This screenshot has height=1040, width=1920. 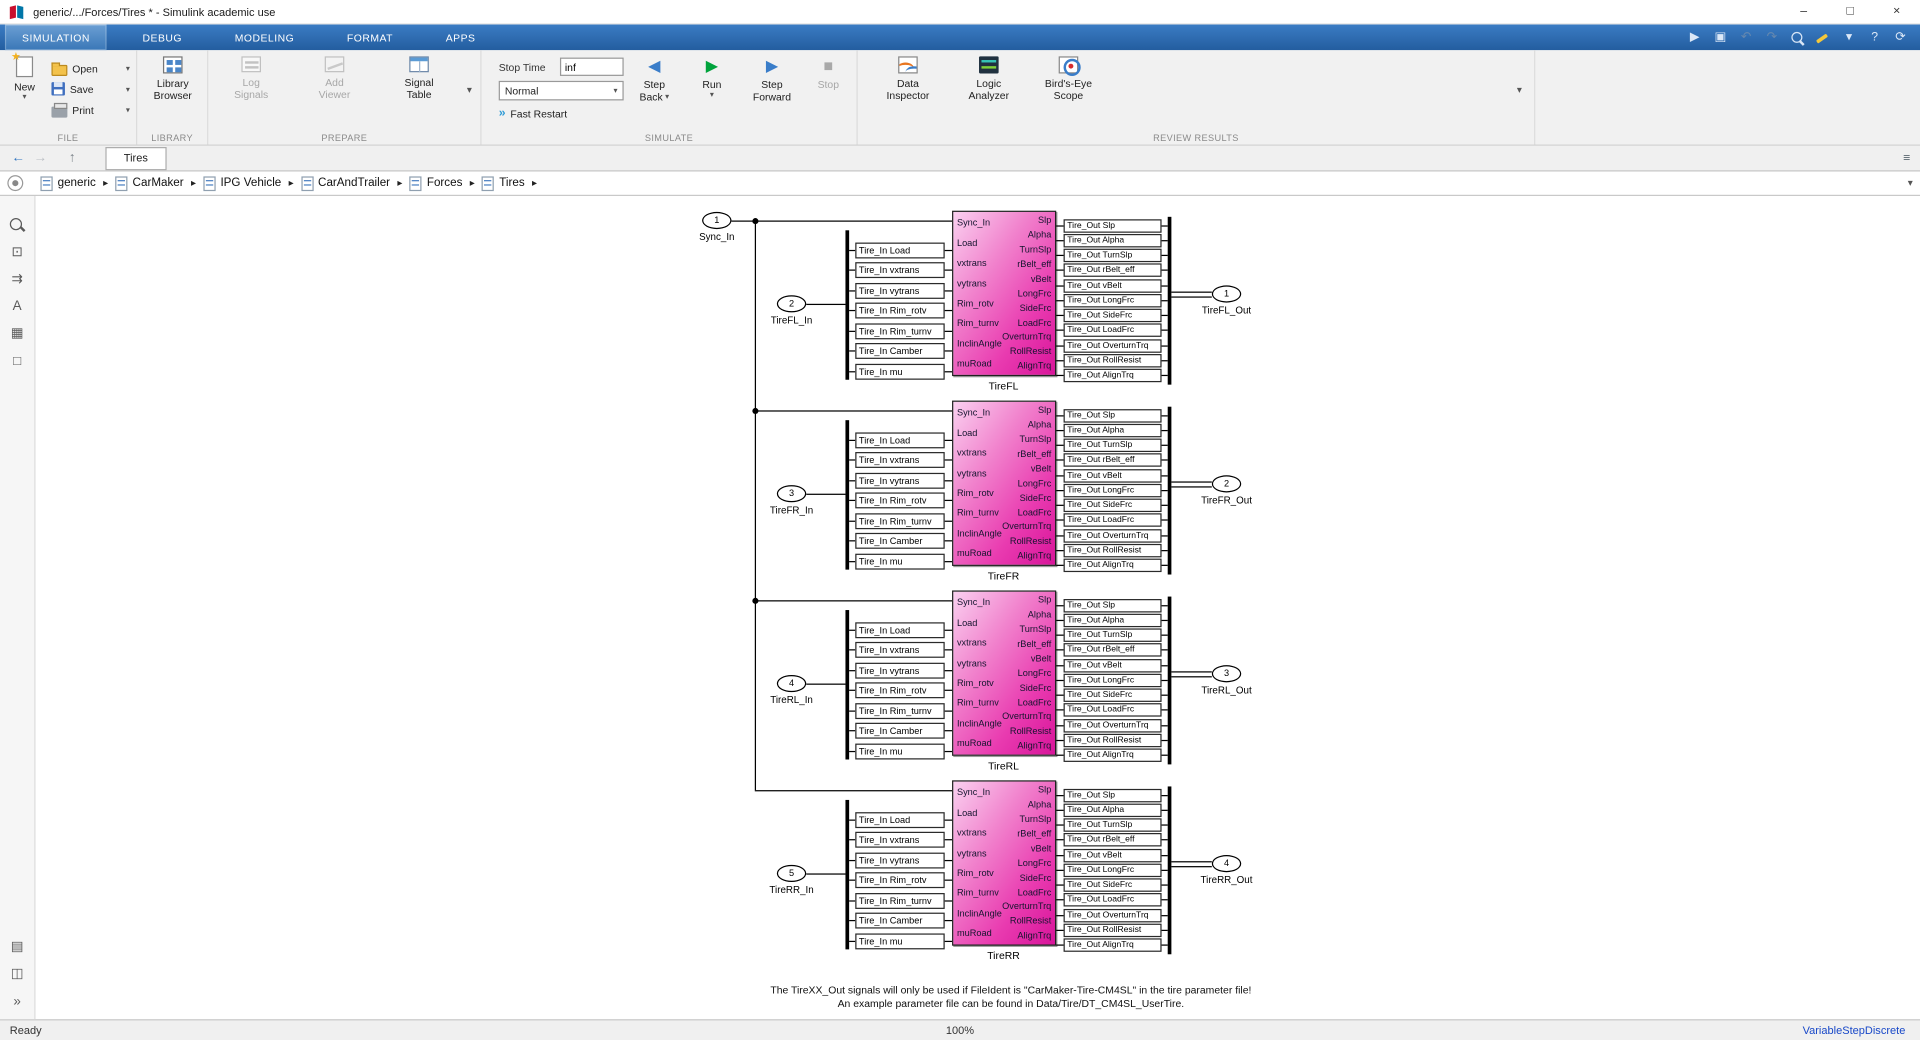 What do you see at coordinates (264, 37) in the screenshot?
I see `ribbon-tab-modeling: MODELING` at bounding box center [264, 37].